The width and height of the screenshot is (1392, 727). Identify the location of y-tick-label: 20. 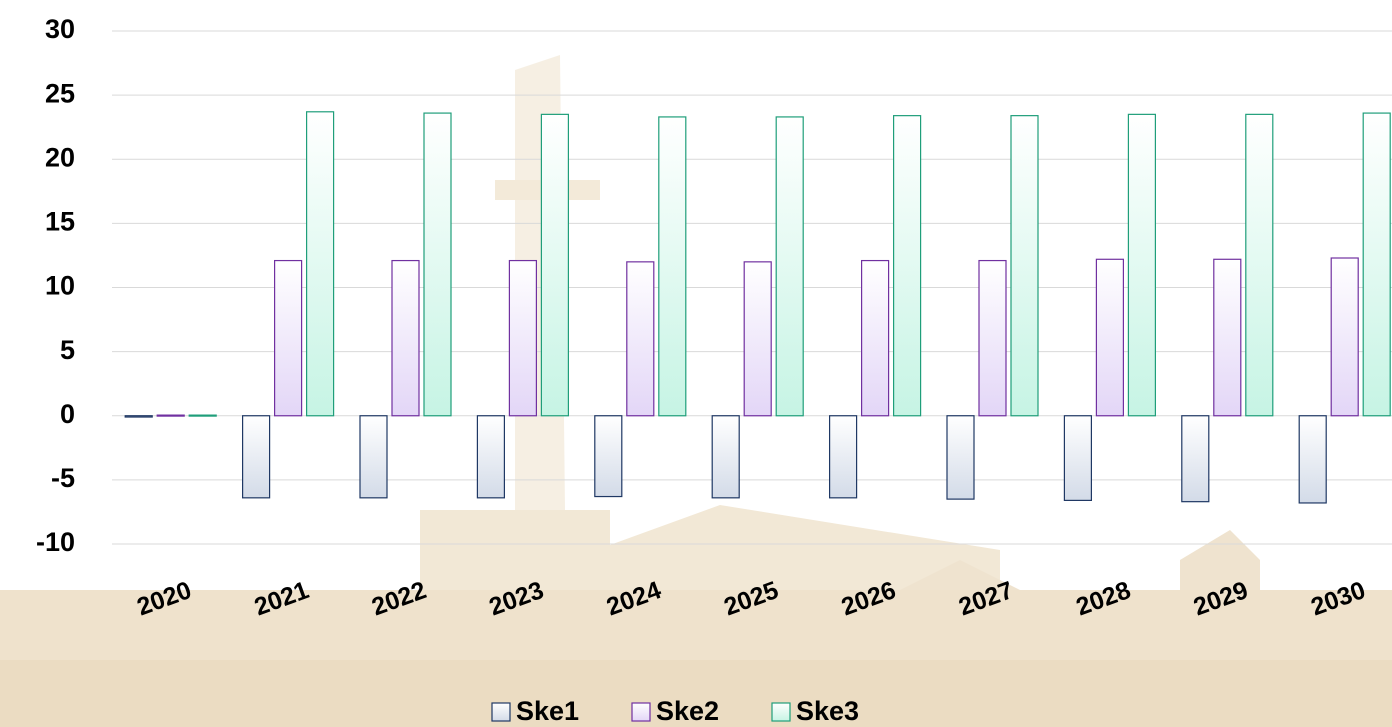
(60, 157).